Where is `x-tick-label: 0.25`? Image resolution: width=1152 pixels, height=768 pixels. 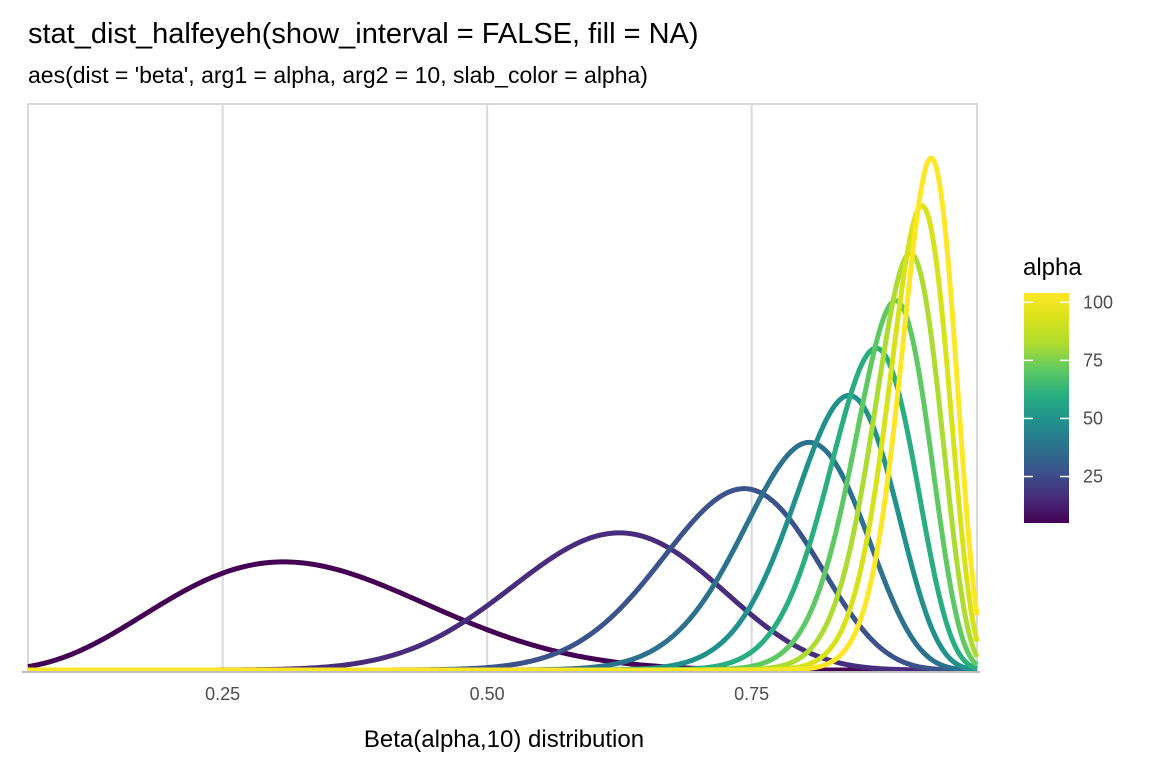
x-tick-label: 0.25 is located at coordinates (222, 694).